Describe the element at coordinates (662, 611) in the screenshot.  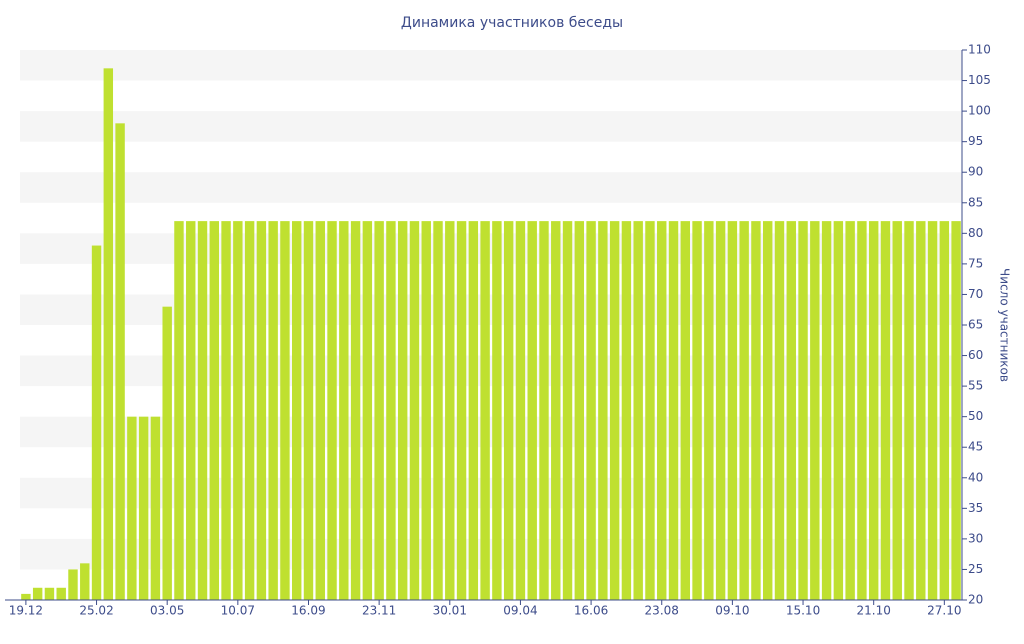
I see `x-tick-label: 23.08` at that location.